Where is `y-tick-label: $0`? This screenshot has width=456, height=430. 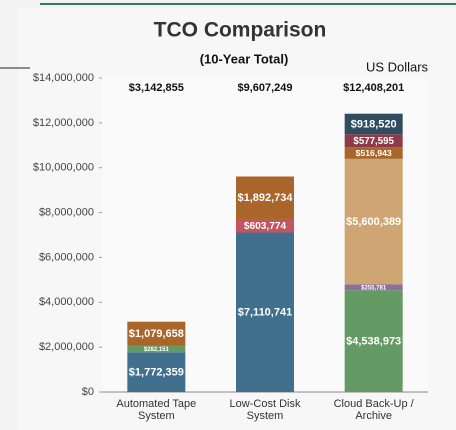
y-tick-label: $0 is located at coordinates (88, 392).